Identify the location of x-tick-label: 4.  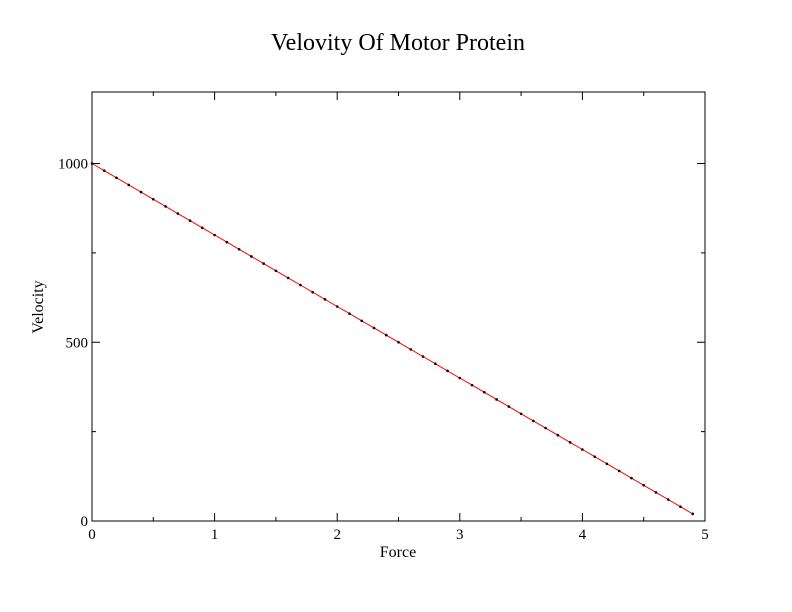
(583, 535).